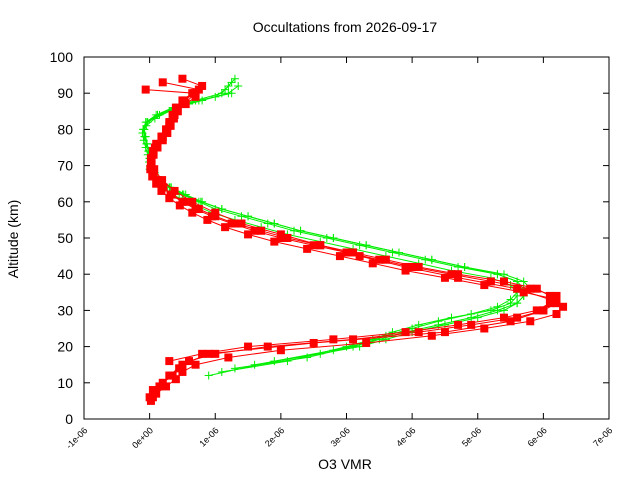 The image size is (640, 480). I want to click on y-tick-label: 90, so click(65, 93).